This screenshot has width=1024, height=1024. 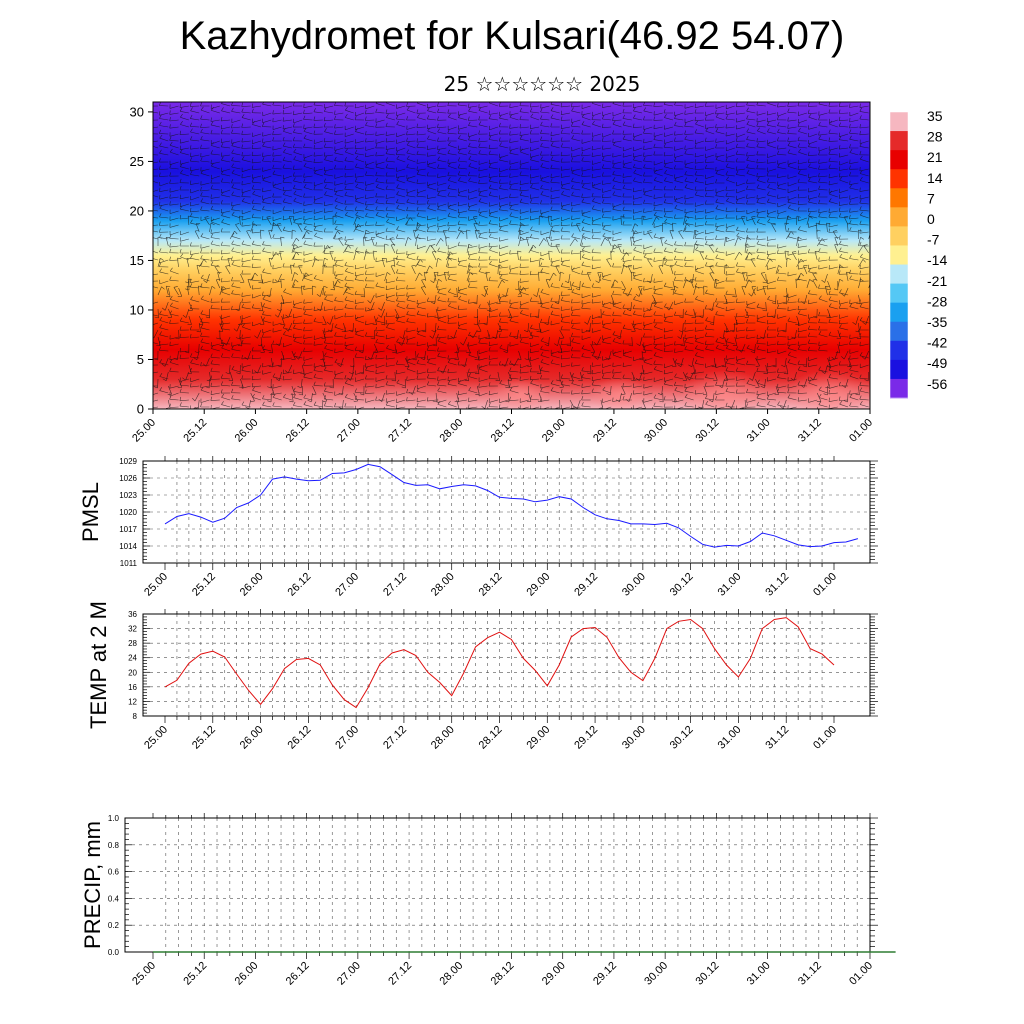 I want to click on y-tick-label: 0.2, so click(x=114, y=925).